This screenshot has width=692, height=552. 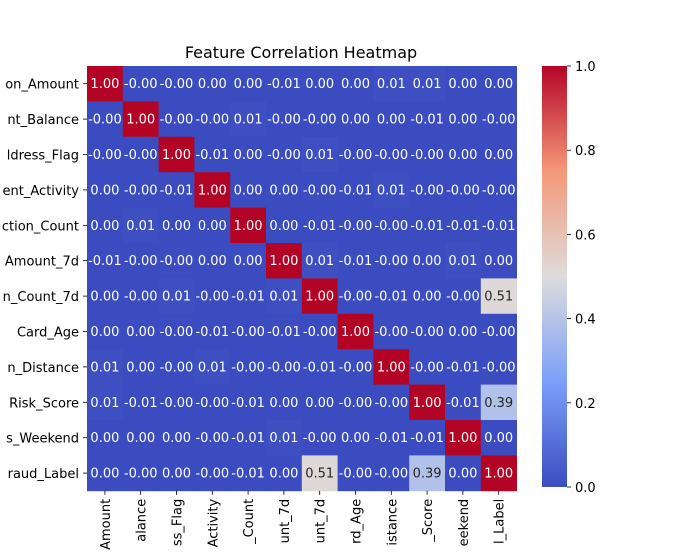 What do you see at coordinates (301, 52) in the screenshot?
I see `chart-title: Feature Correlation Heatmap` at bounding box center [301, 52].